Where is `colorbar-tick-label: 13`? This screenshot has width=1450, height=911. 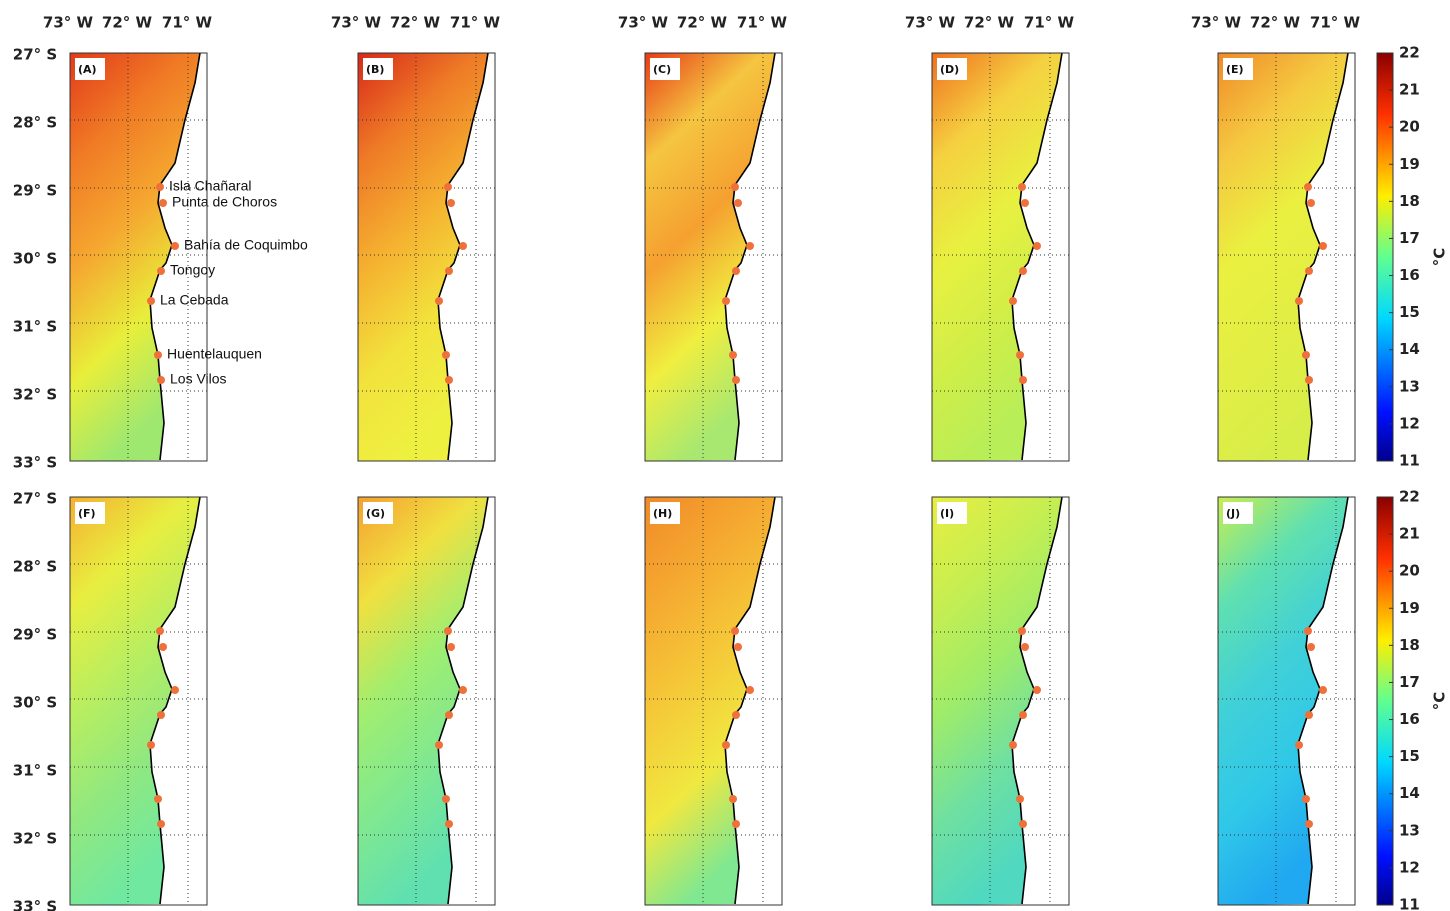 colorbar-tick-label: 13 is located at coordinates (1409, 830).